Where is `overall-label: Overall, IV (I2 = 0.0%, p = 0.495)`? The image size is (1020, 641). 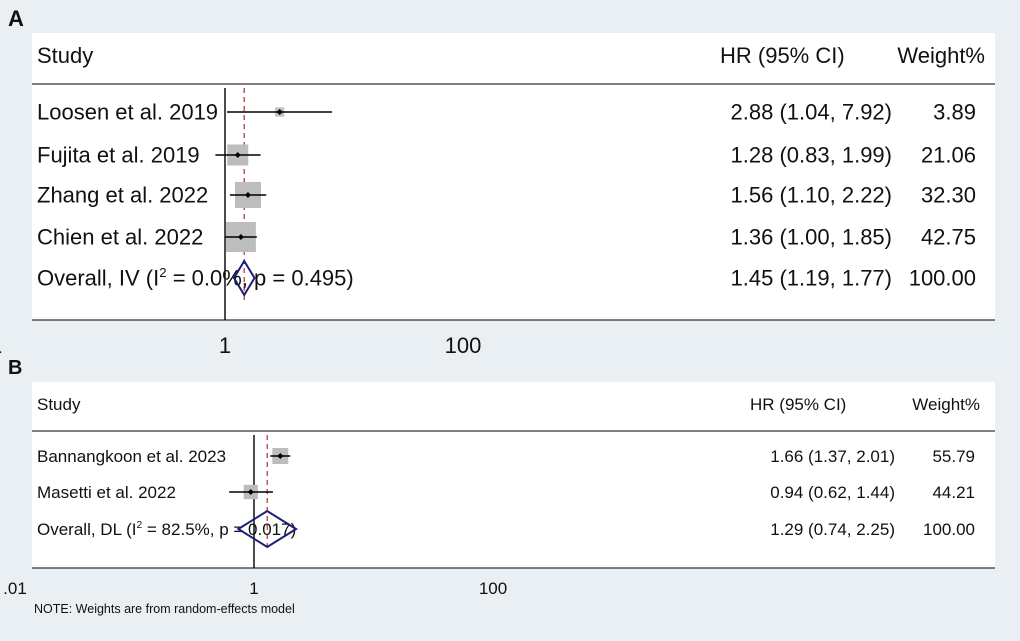 overall-label: Overall, IV (I2 = 0.0%, p = 0.495) is located at coordinates (195, 278).